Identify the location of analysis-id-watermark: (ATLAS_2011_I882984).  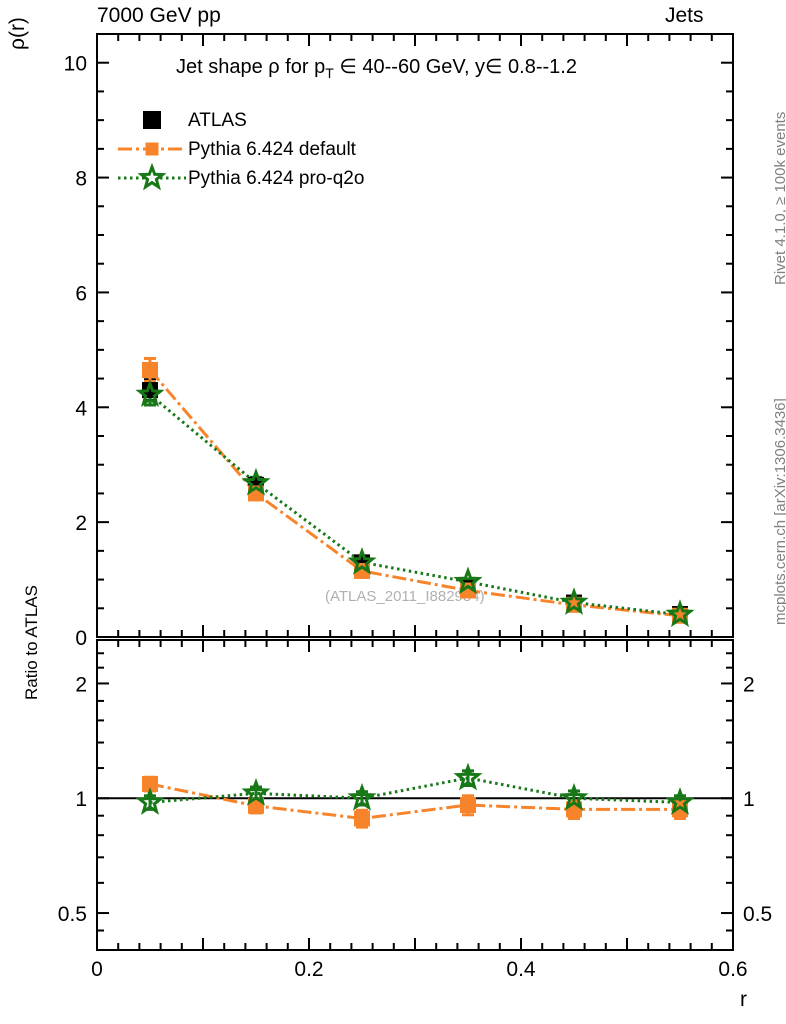
(405, 596).